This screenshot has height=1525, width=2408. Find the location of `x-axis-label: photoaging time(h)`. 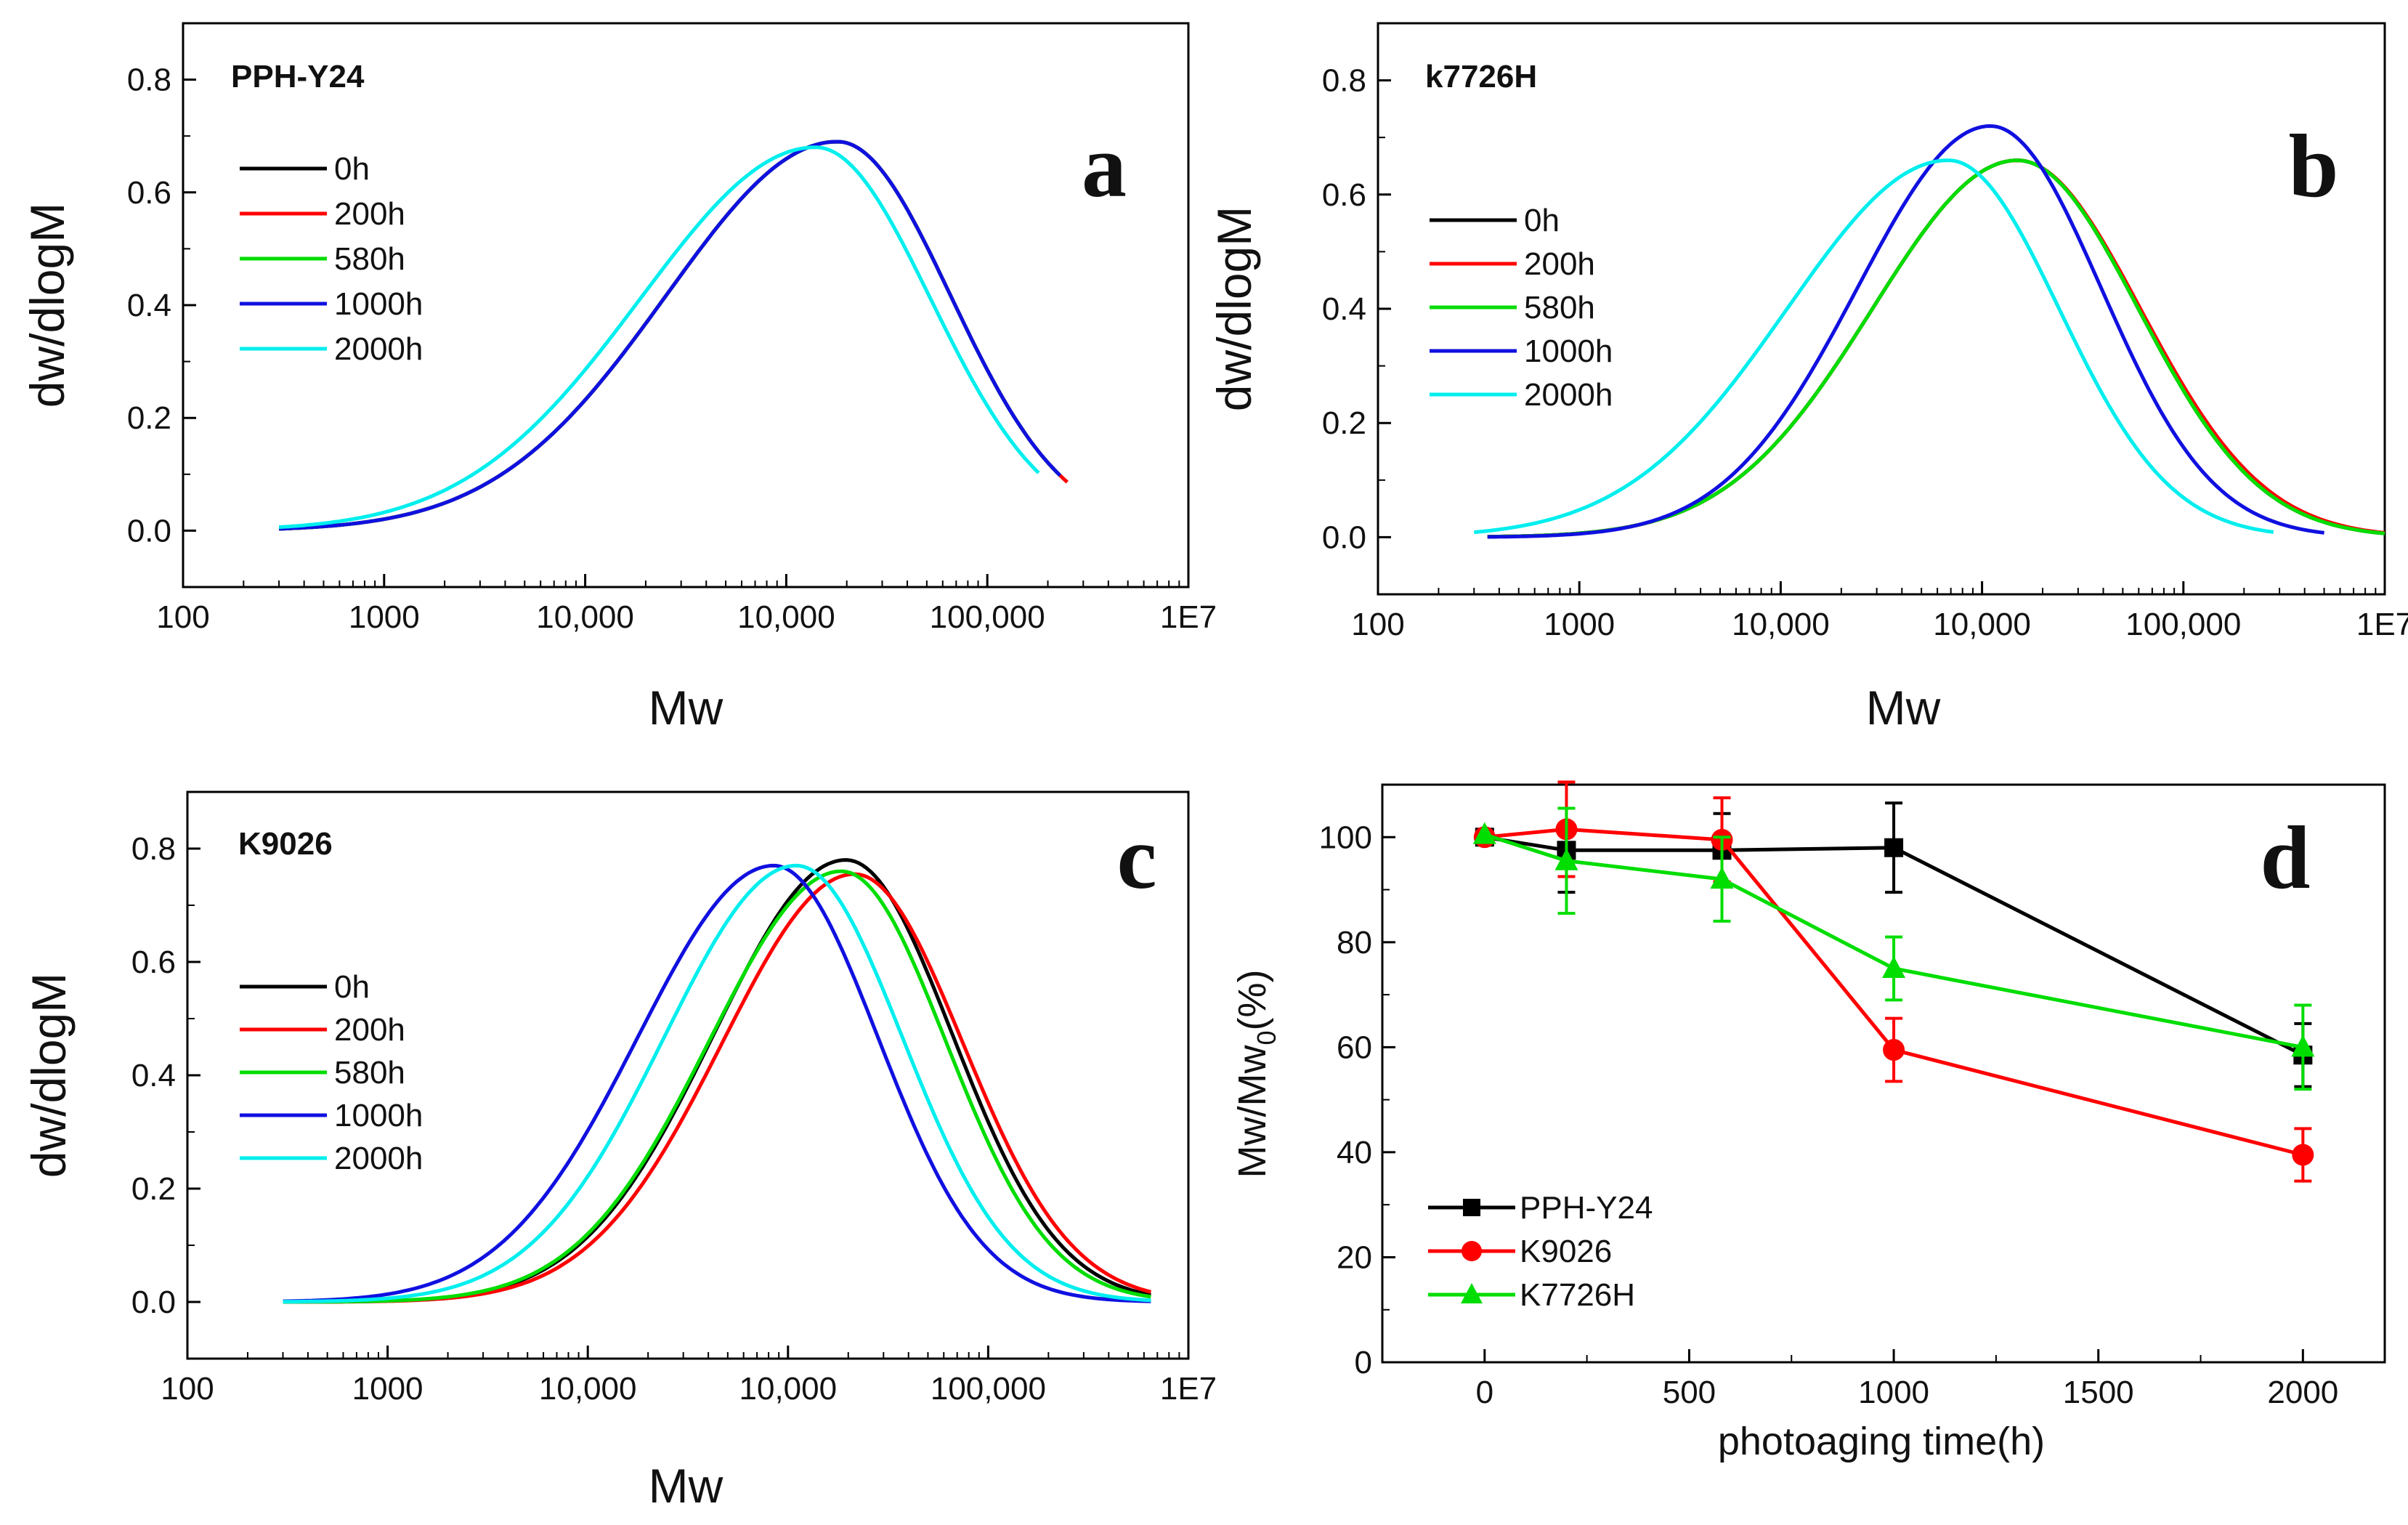

x-axis-label: photoaging time(h) is located at coordinates (1881, 1441).